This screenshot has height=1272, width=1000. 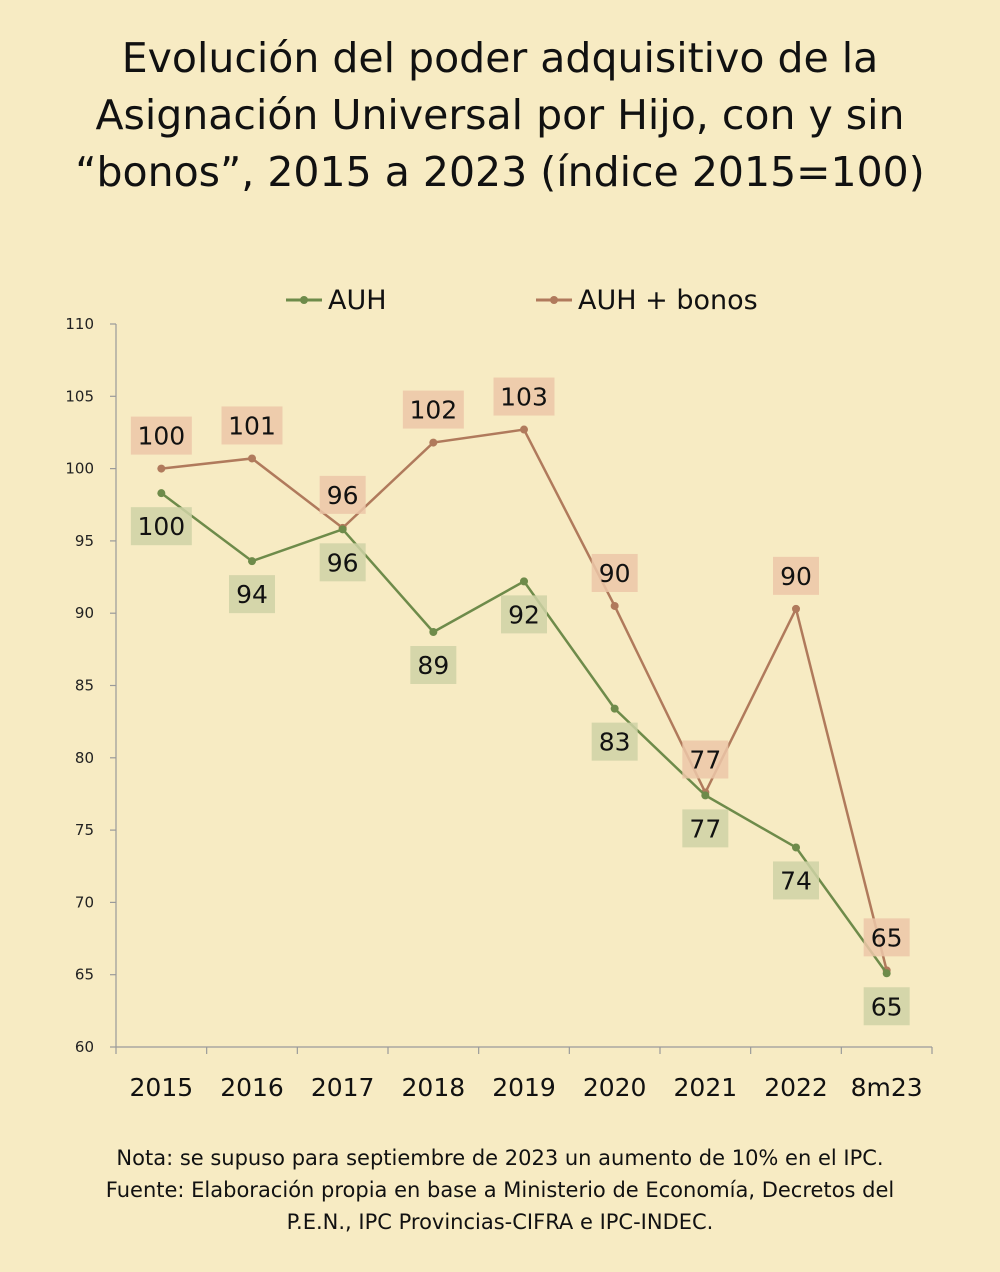 What do you see at coordinates (79, 324) in the screenshot?
I see `y-tick-label: 110` at bounding box center [79, 324].